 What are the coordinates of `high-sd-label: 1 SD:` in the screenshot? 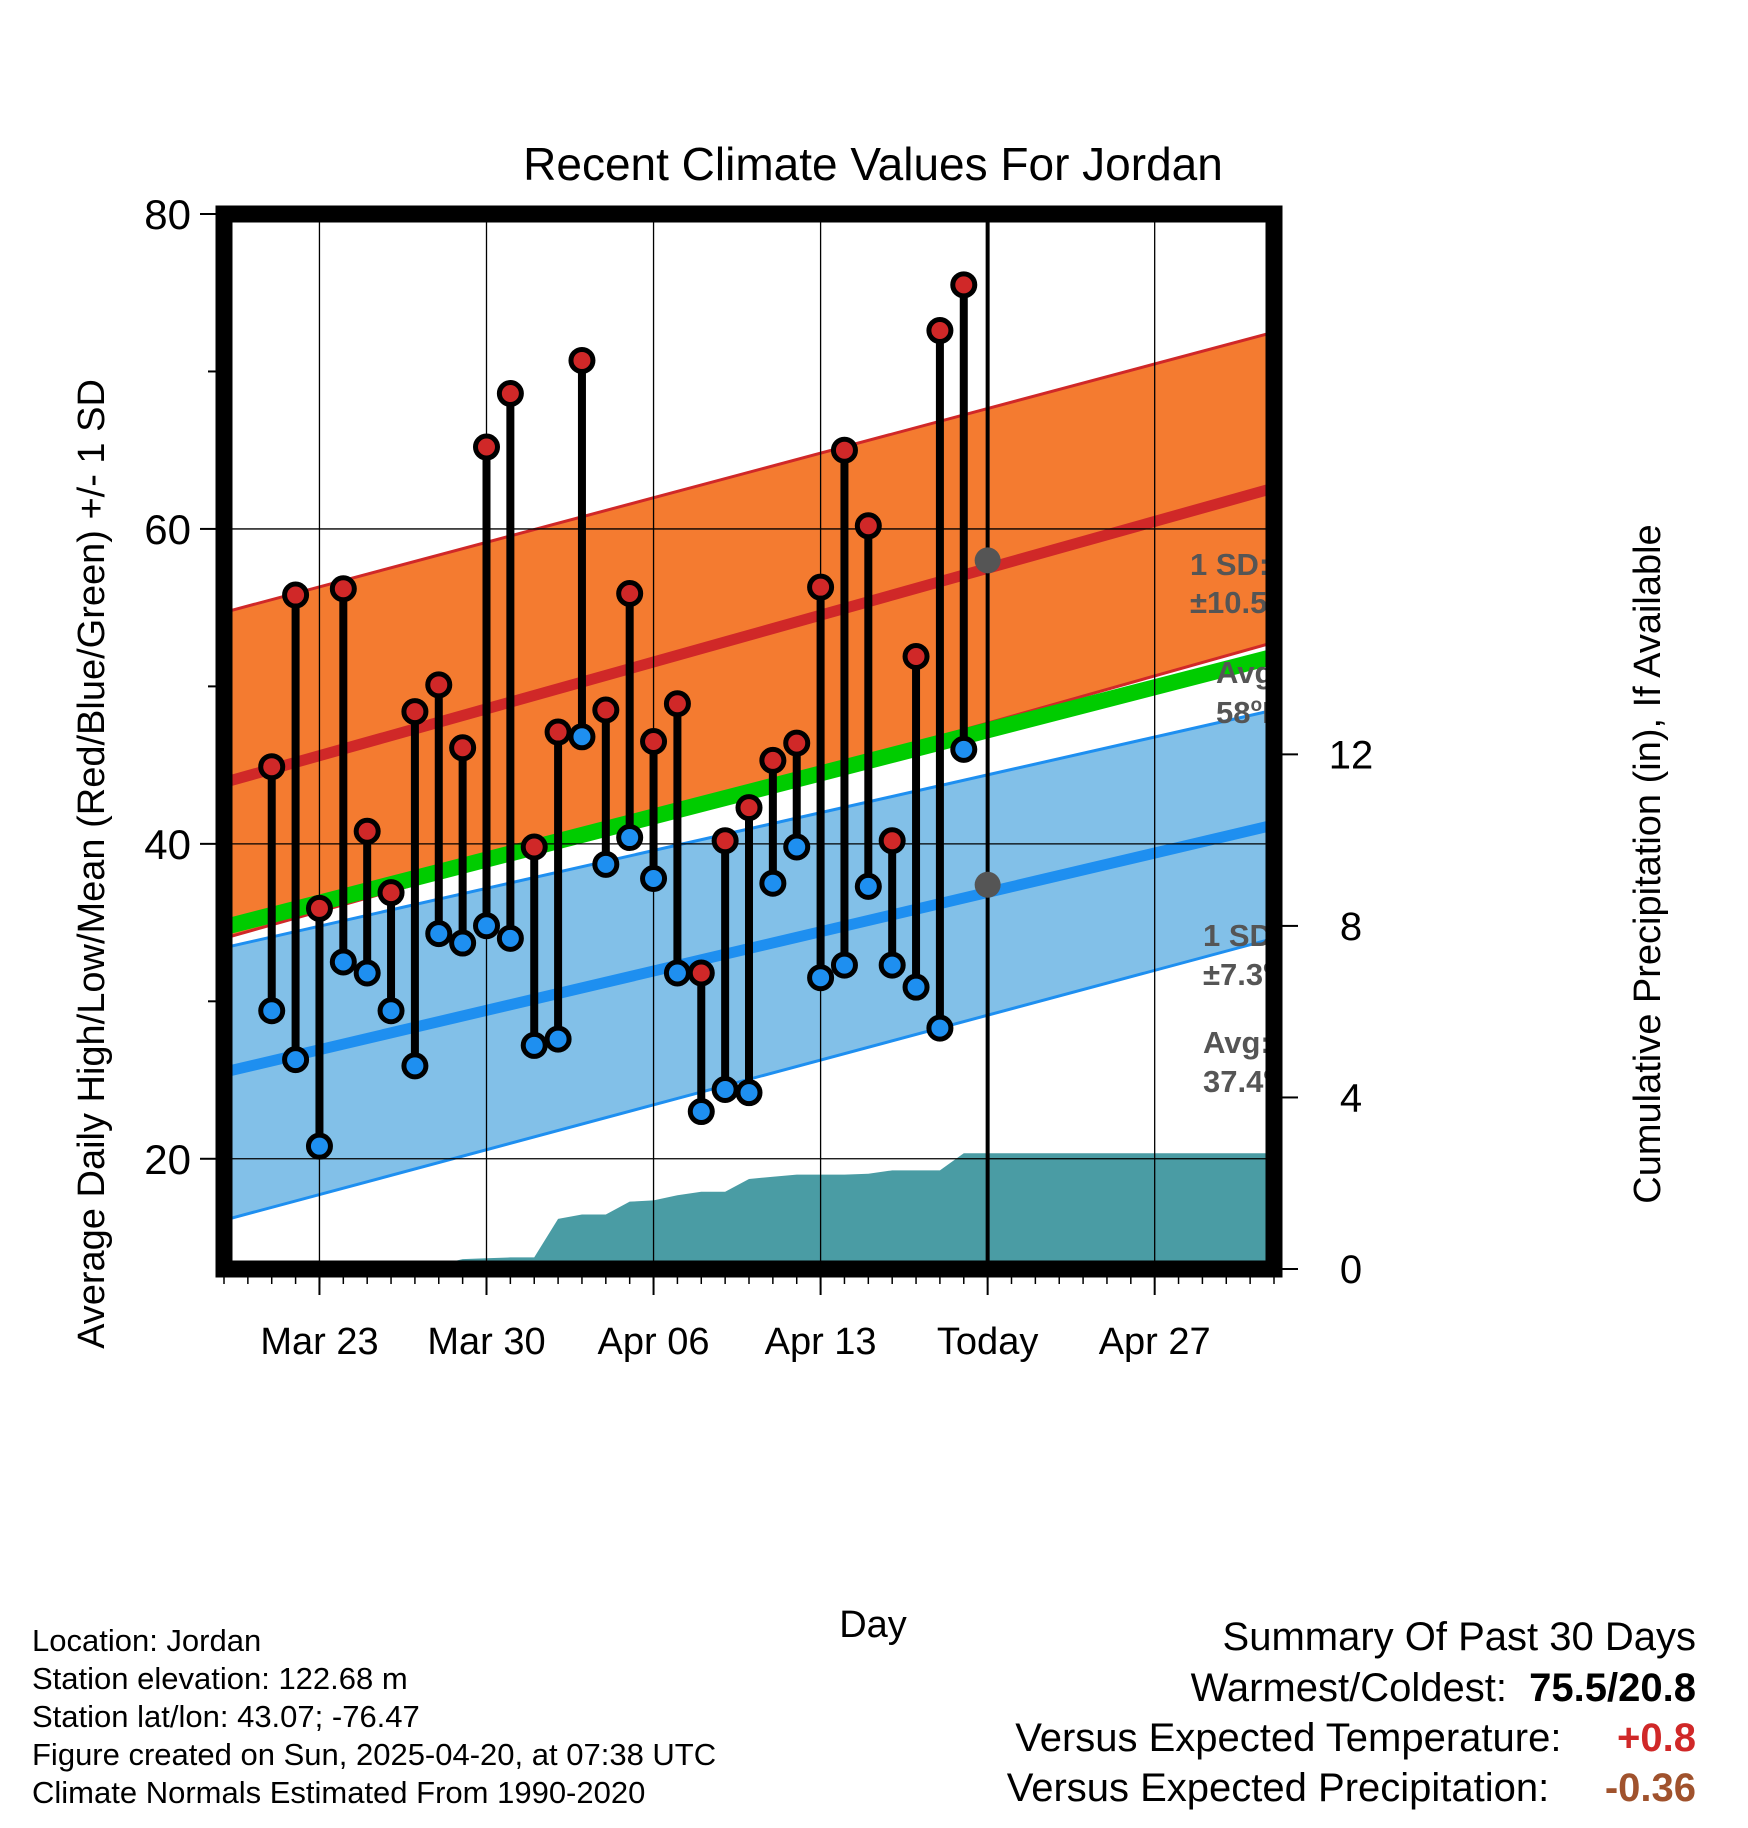 It's located at (1229, 564).